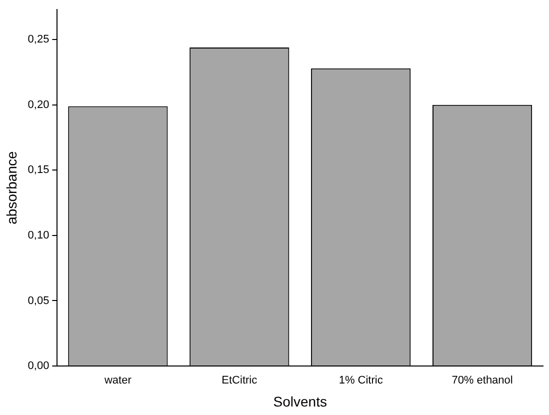 This screenshot has height=415, width=549. What do you see at coordinates (11, 187) in the screenshot?
I see `y-axis-title: absorbance` at bounding box center [11, 187].